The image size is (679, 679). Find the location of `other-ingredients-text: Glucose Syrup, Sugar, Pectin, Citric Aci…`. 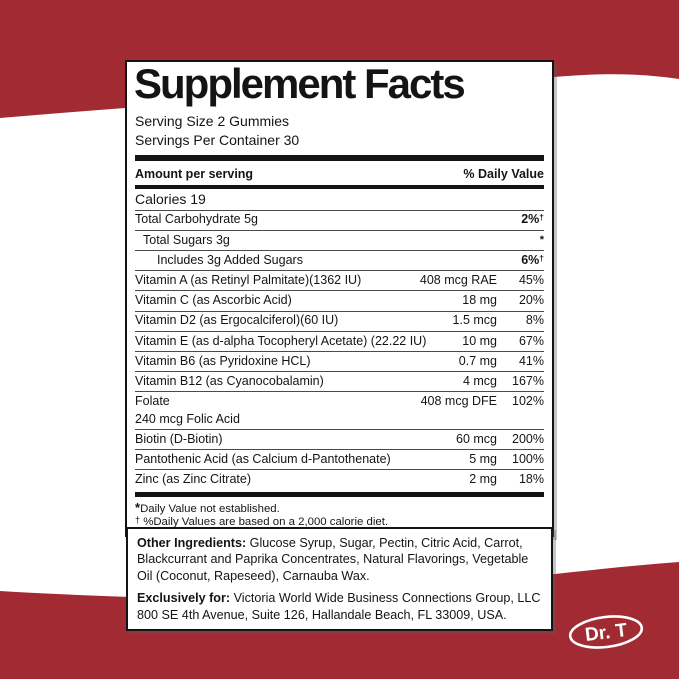

other-ingredients-text: Glucose Syrup, Sugar, Pectin, Citric Aci… is located at coordinates (333, 559).